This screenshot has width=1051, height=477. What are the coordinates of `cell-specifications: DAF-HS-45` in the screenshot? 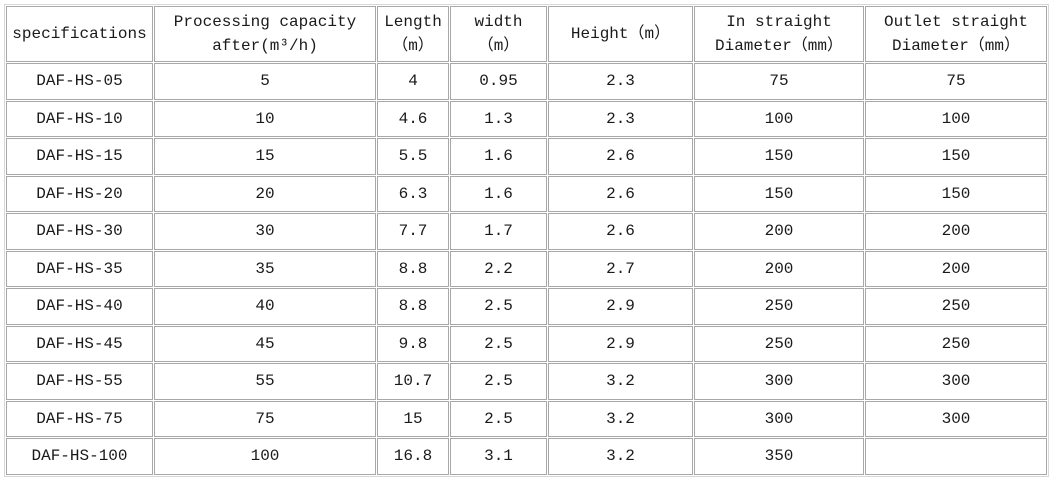 It's located at (79, 343).